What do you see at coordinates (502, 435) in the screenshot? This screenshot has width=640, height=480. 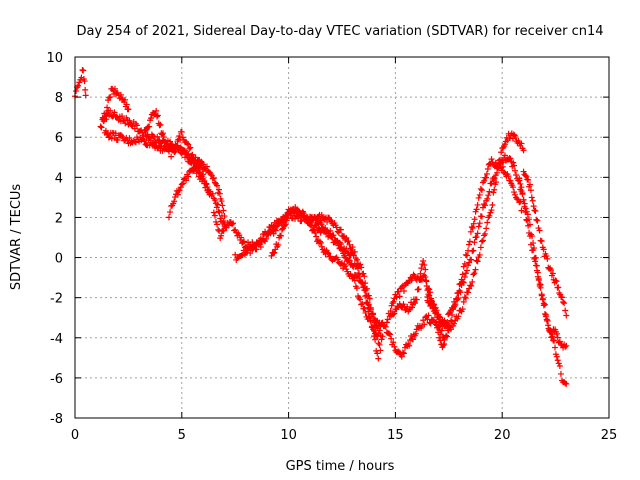 I see `x-tick-label: 20` at bounding box center [502, 435].